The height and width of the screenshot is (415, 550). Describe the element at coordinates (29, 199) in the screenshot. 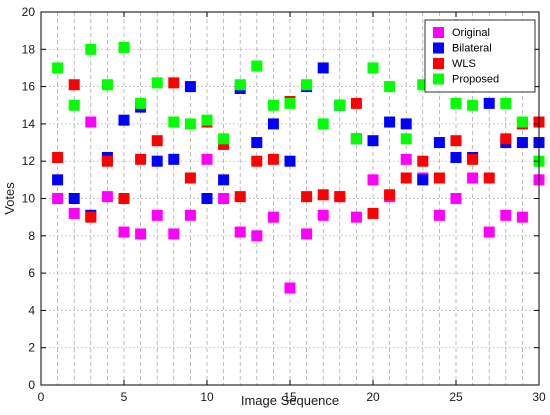

I see `y-tick-label: 10` at that location.